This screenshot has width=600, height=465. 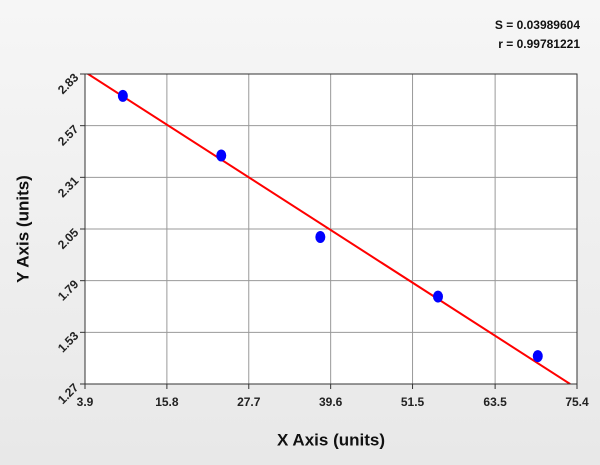 I want to click on stat-s: S = 0.03989604, so click(x=537, y=25).